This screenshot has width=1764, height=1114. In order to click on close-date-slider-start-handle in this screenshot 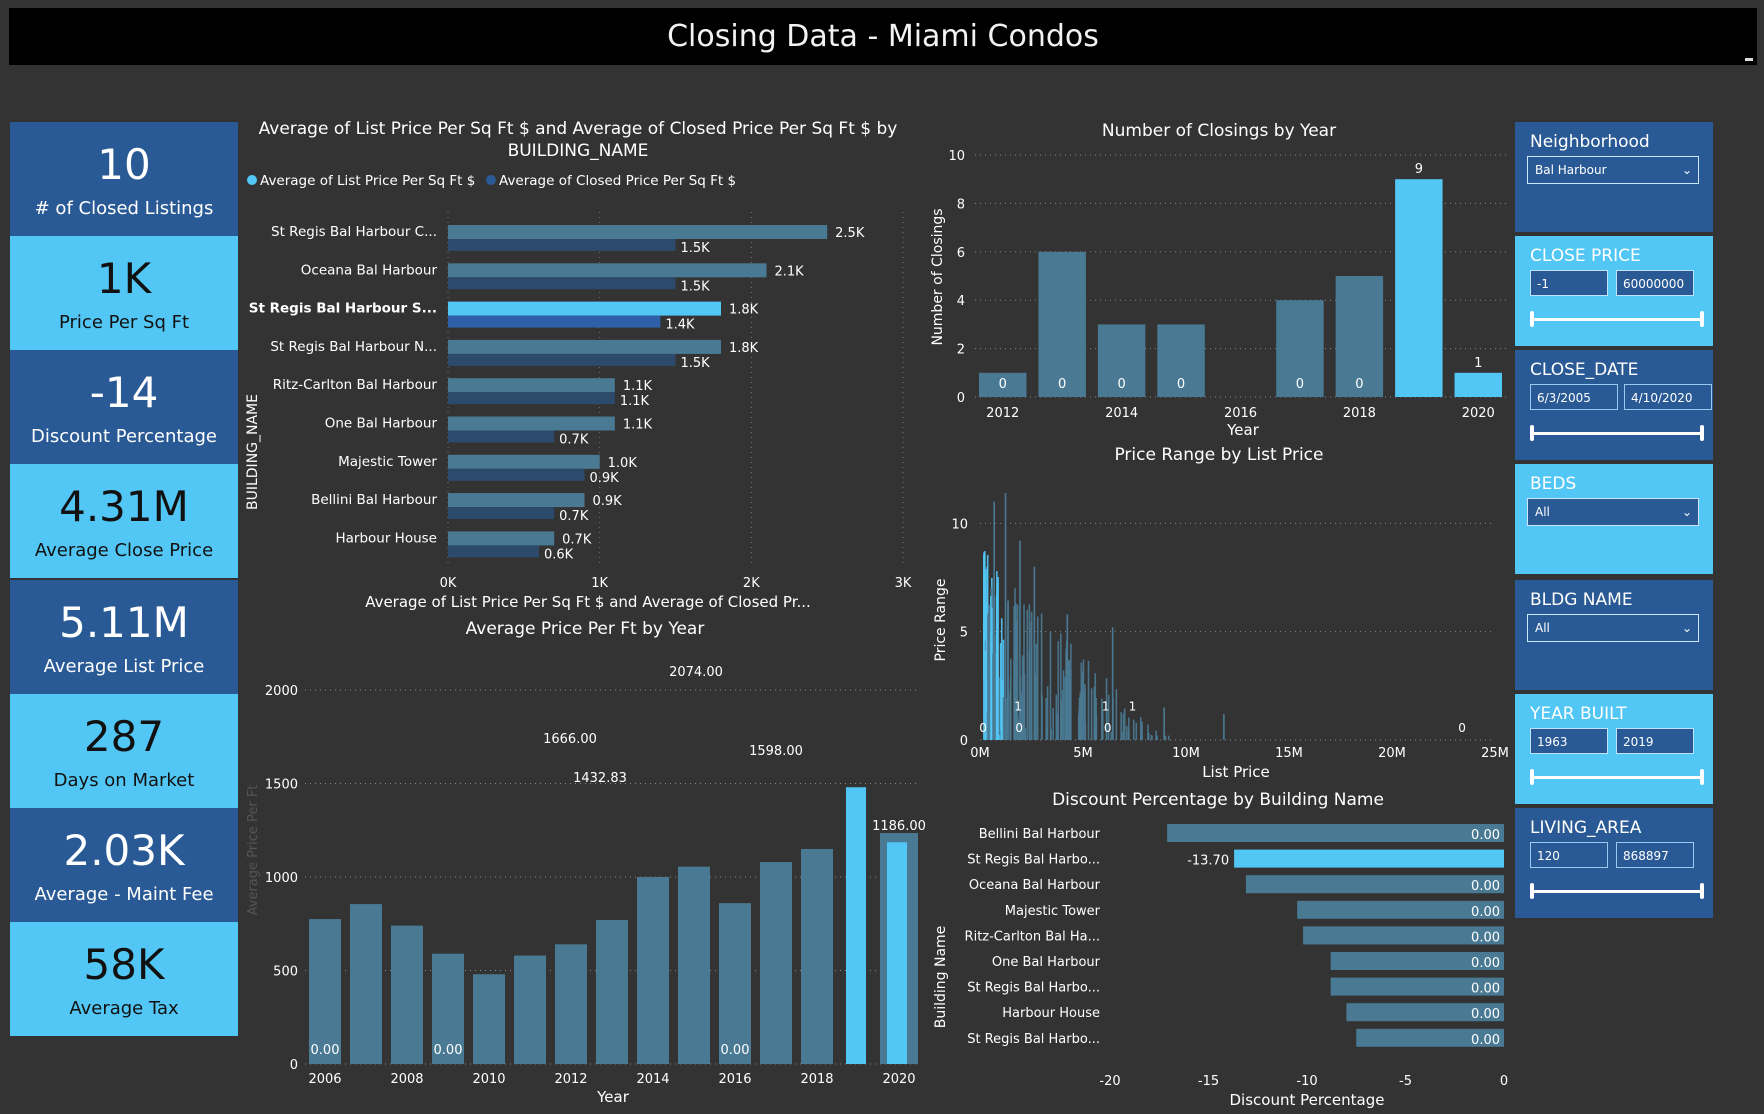, I will do `click(1532, 433)`.